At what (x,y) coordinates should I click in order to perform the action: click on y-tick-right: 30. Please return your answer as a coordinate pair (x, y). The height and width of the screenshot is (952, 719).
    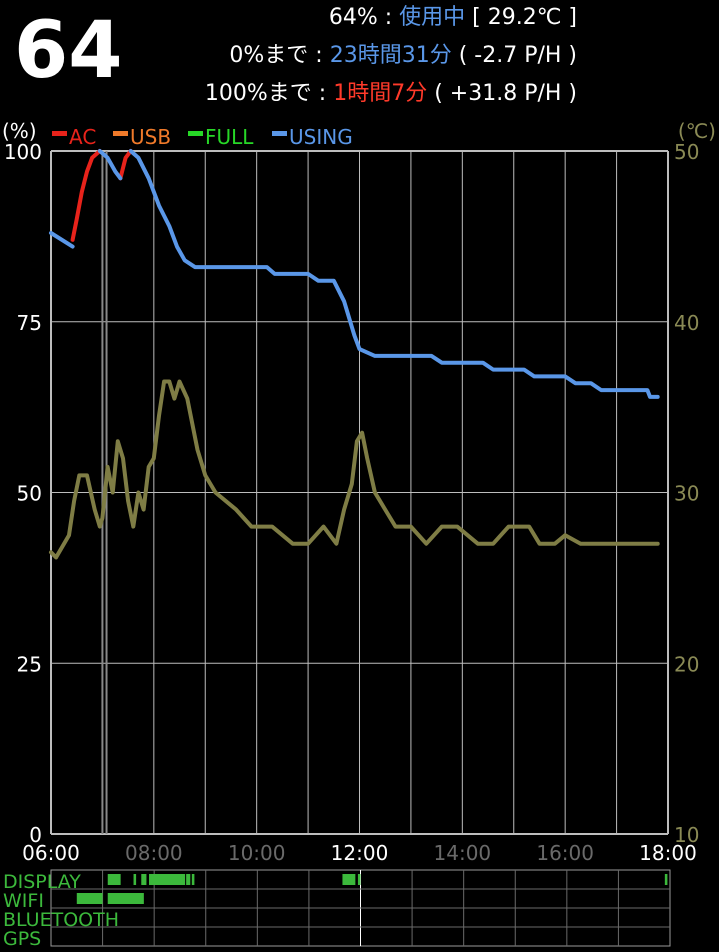
    Looking at the image, I should click on (686, 494).